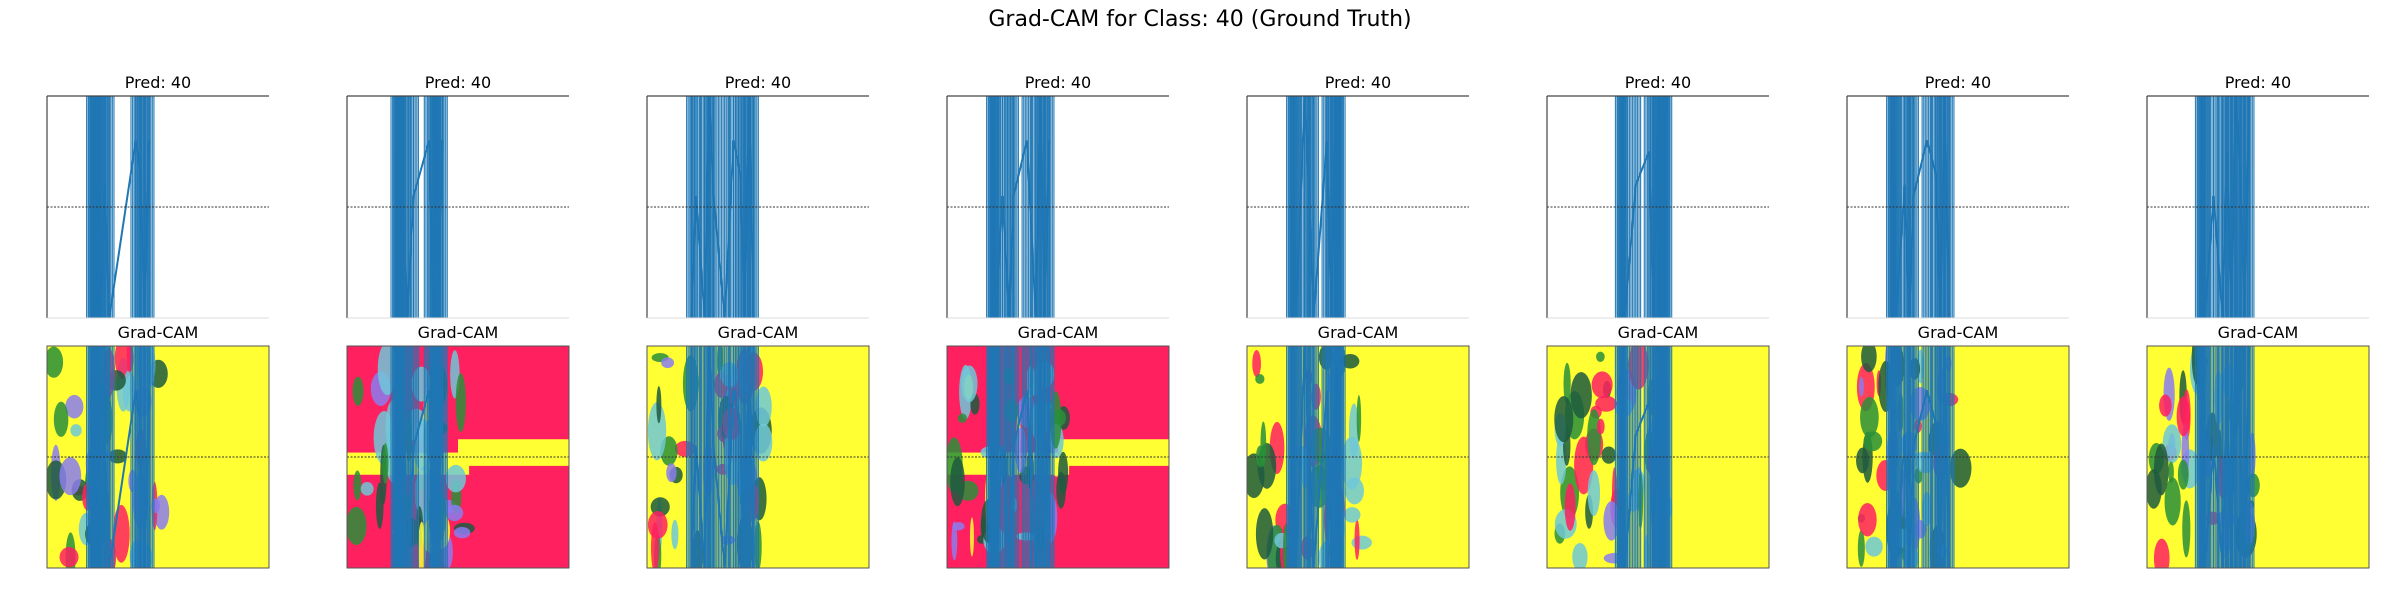 This screenshot has height=600, width=2400. I want to click on signal-panel-title-5: Pred: 40, so click(1358, 82).